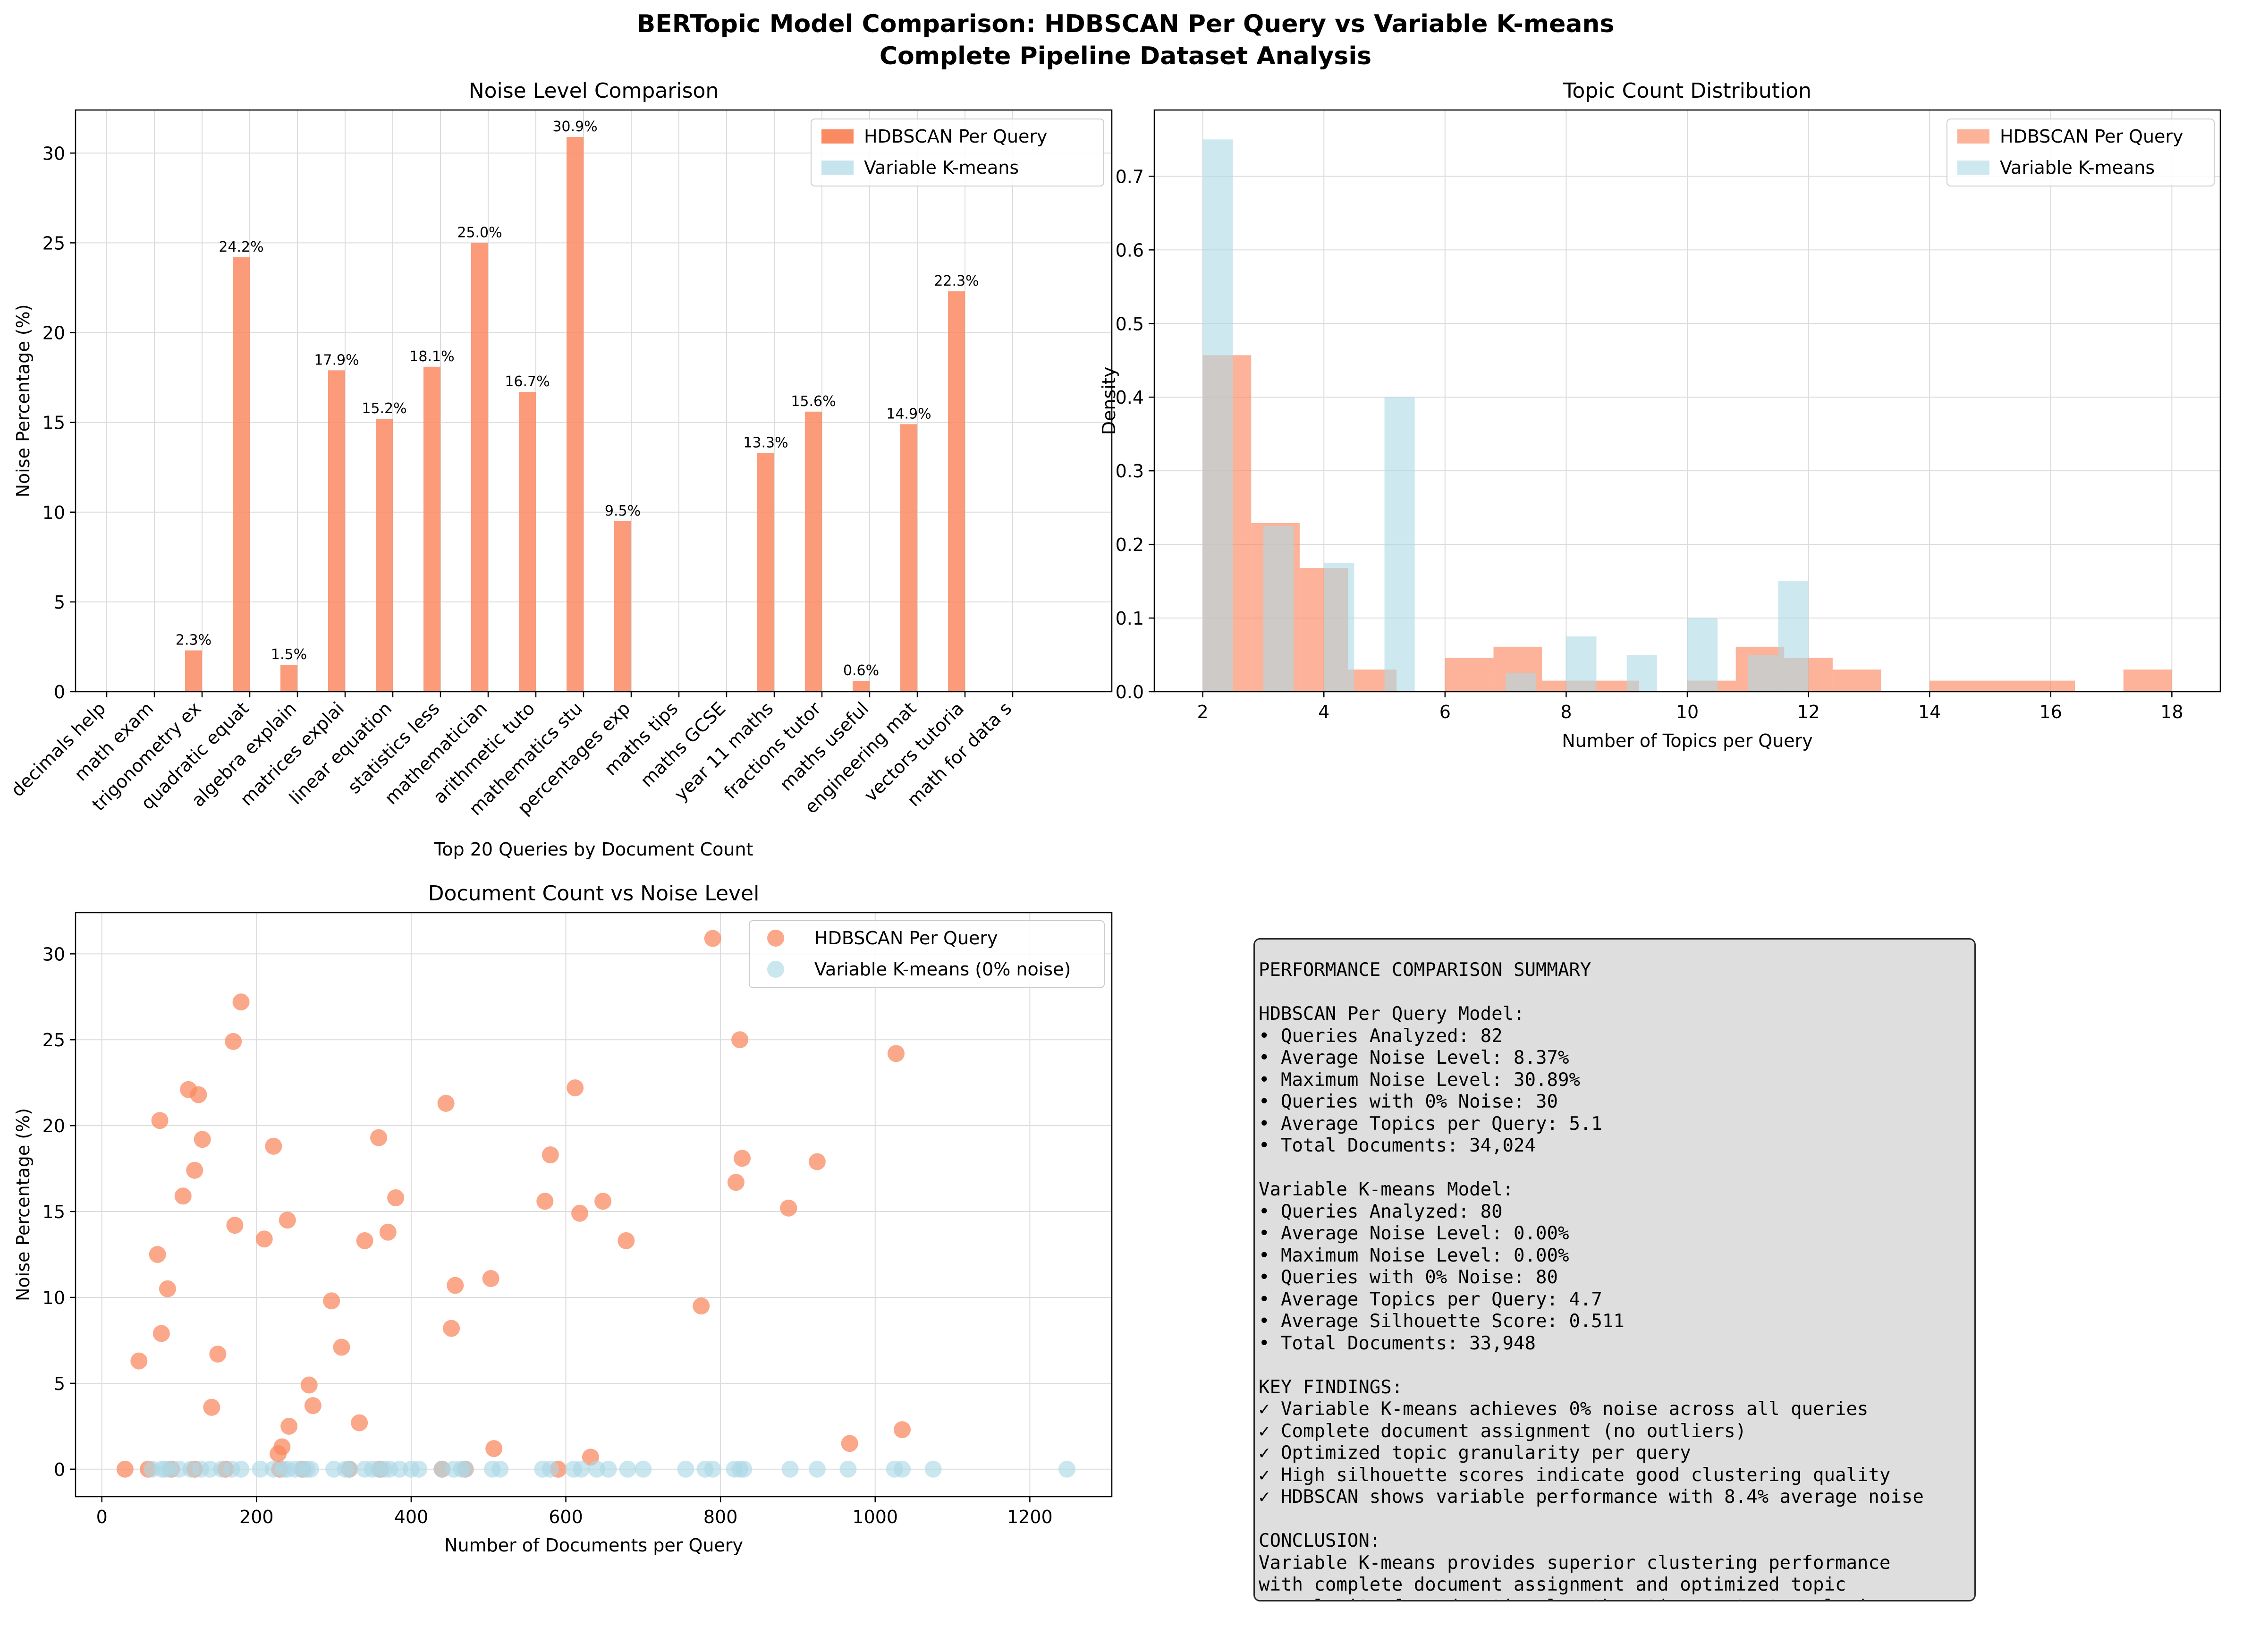 The image size is (2251, 1652). What do you see at coordinates (775, 969) in the screenshot?
I see `legend-marker-kmeans` at bounding box center [775, 969].